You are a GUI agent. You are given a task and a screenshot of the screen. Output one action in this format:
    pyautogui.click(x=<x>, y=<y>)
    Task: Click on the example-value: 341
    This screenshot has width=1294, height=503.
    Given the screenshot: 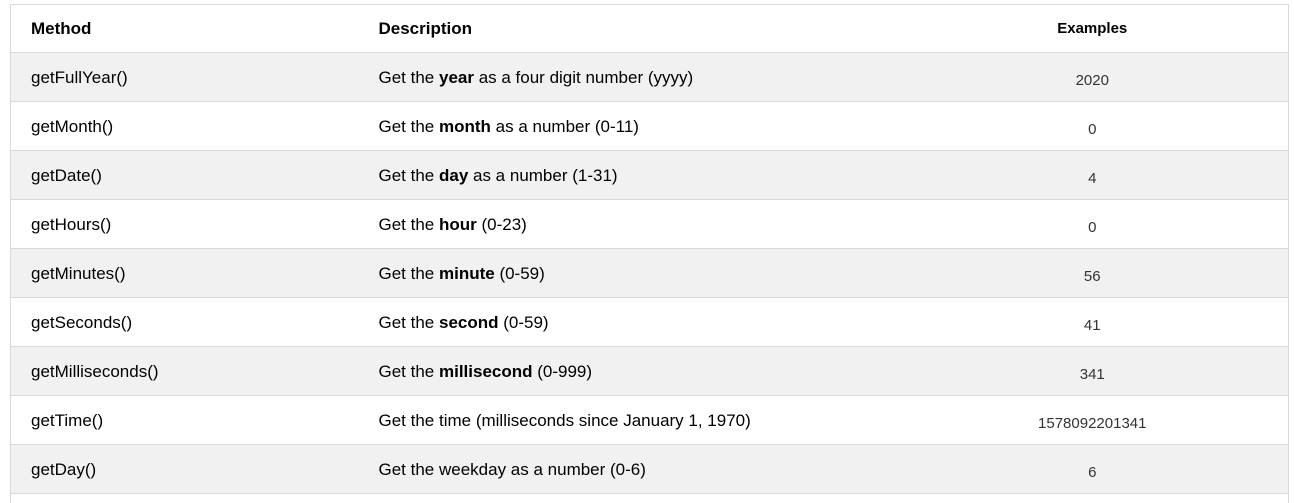 What is the action you would take?
    pyautogui.click(x=1092, y=374)
    